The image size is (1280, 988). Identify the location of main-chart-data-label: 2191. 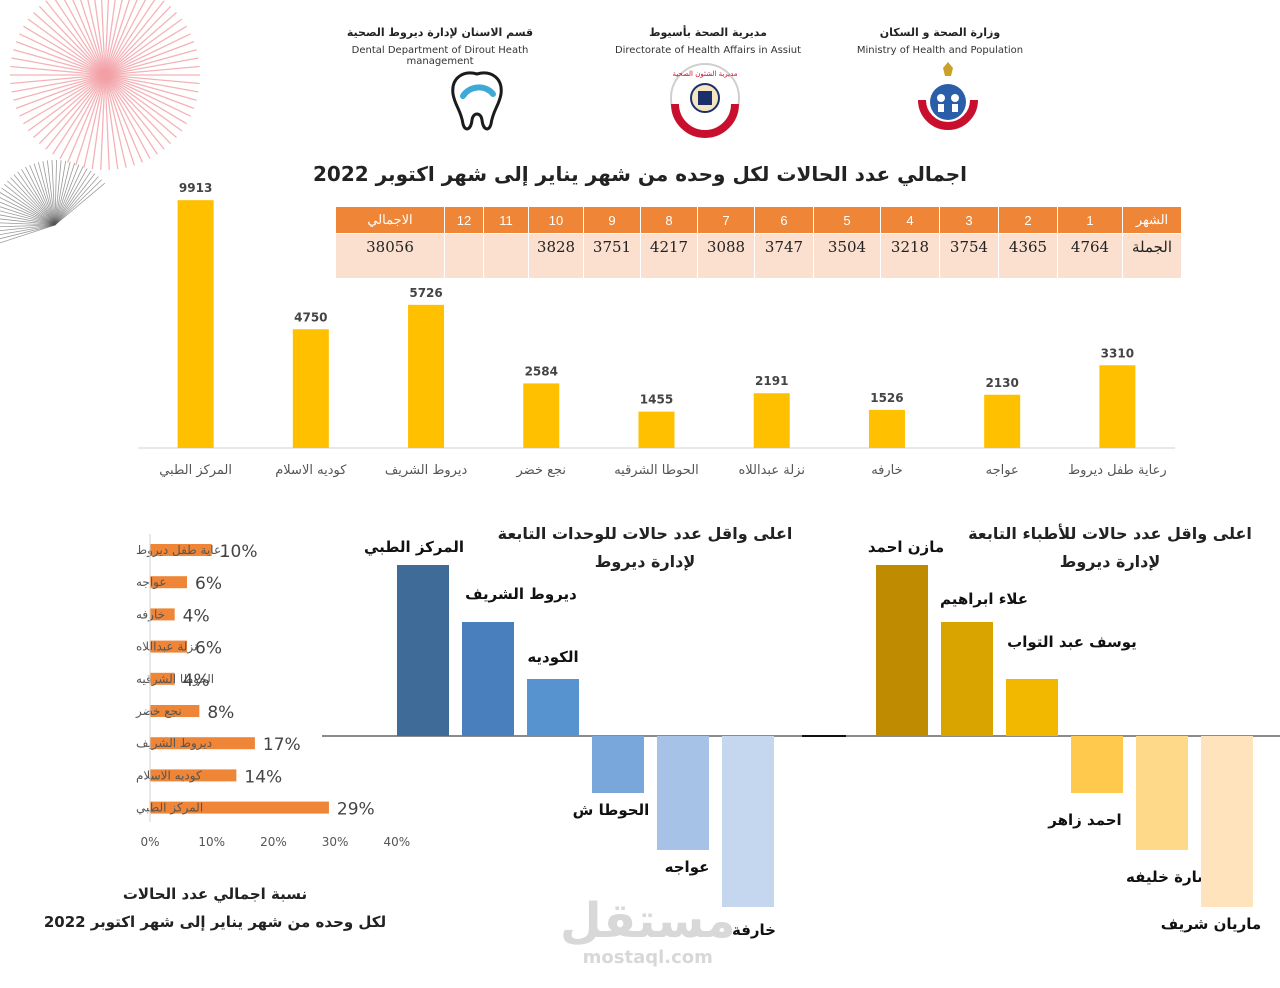
(771, 381).